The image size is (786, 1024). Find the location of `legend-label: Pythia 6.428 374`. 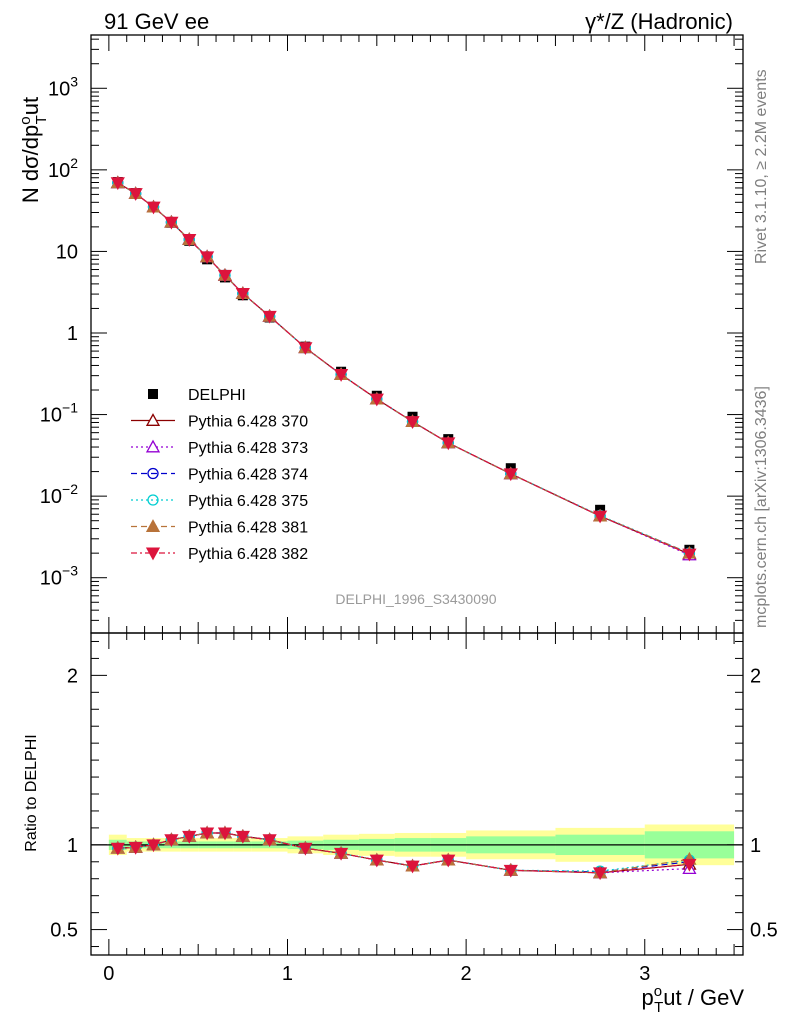

legend-label: Pythia 6.428 374 is located at coordinates (248, 475).